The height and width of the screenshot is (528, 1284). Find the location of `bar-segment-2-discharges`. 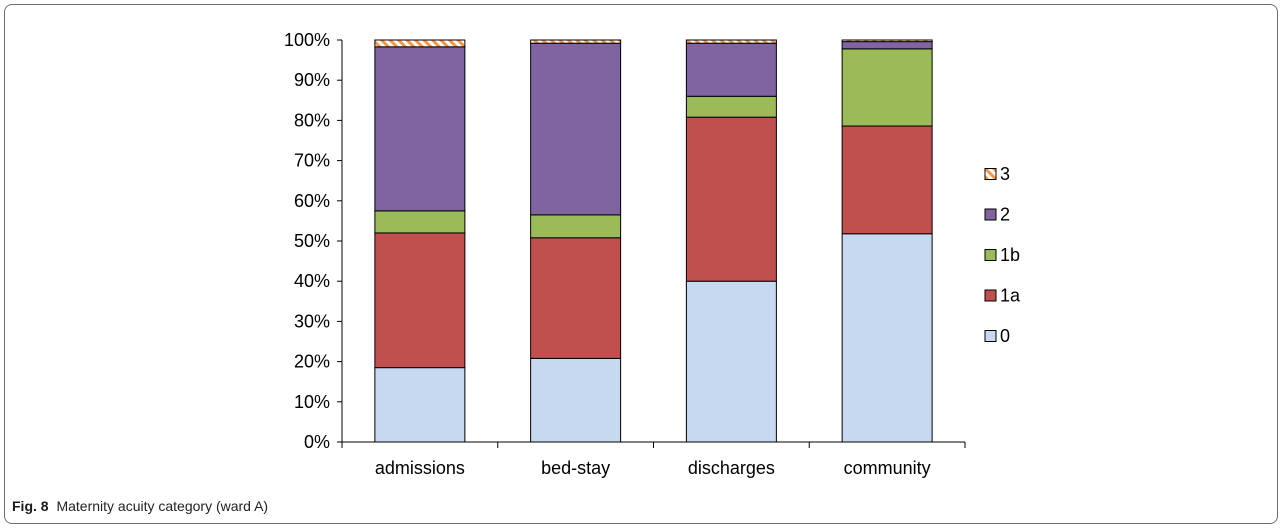

bar-segment-2-discharges is located at coordinates (731, 69).